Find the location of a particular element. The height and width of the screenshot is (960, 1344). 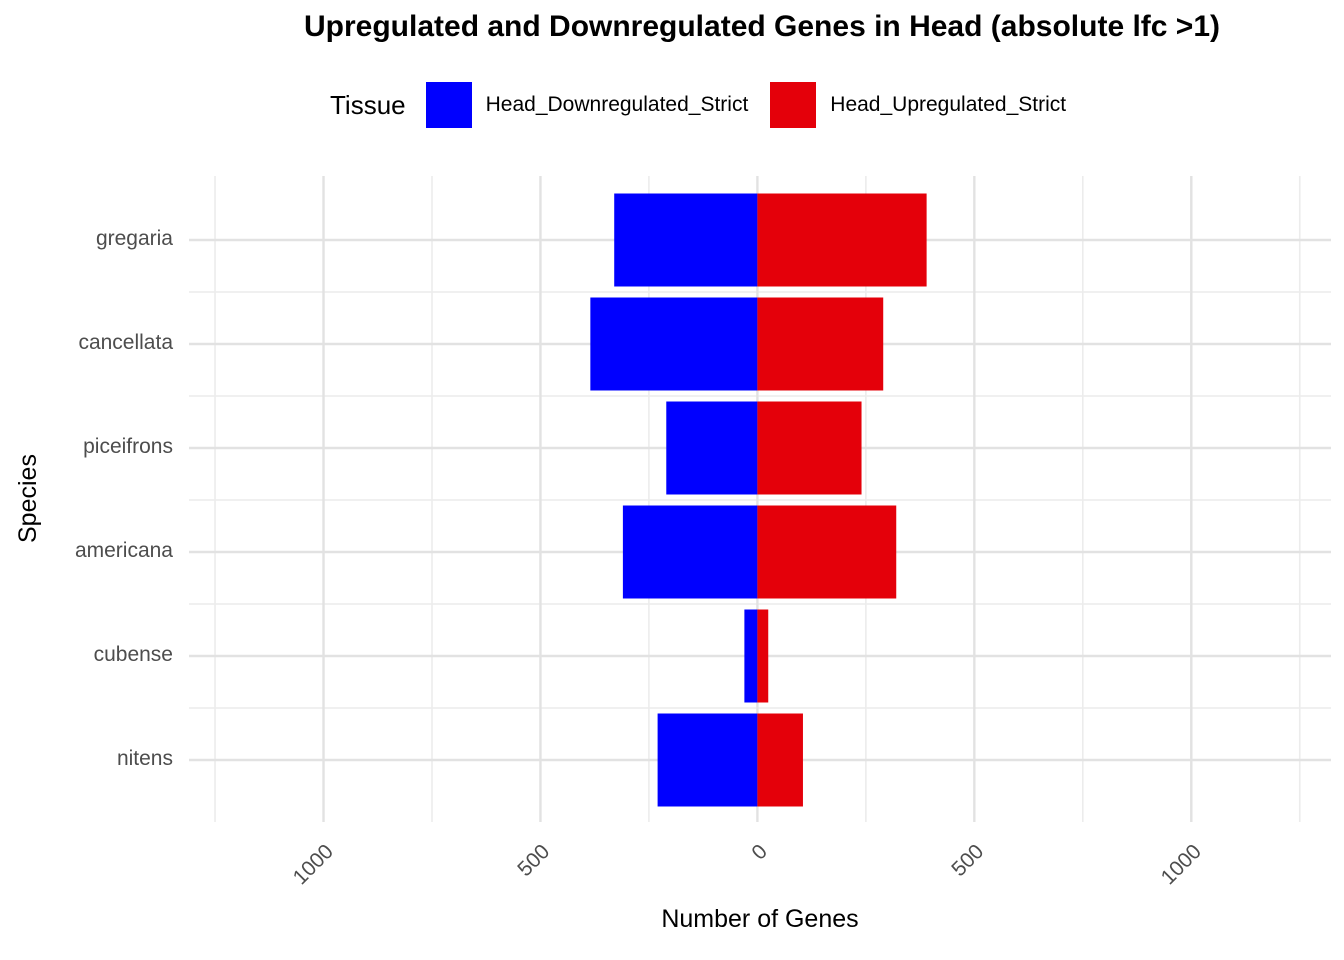

bar-upregulated-nitens is located at coordinates (780, 760).